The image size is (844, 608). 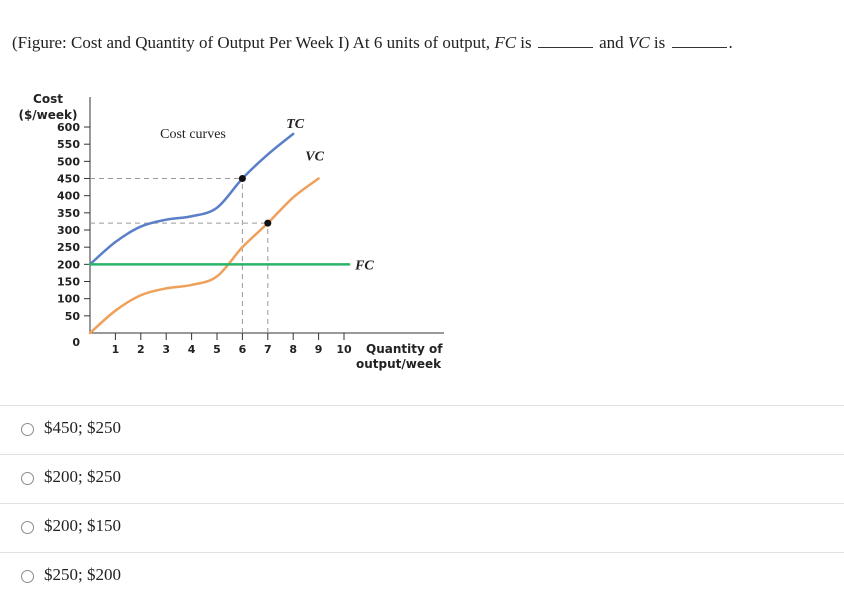 I want to click on question-is-1: is, so click(x=526, y=42).